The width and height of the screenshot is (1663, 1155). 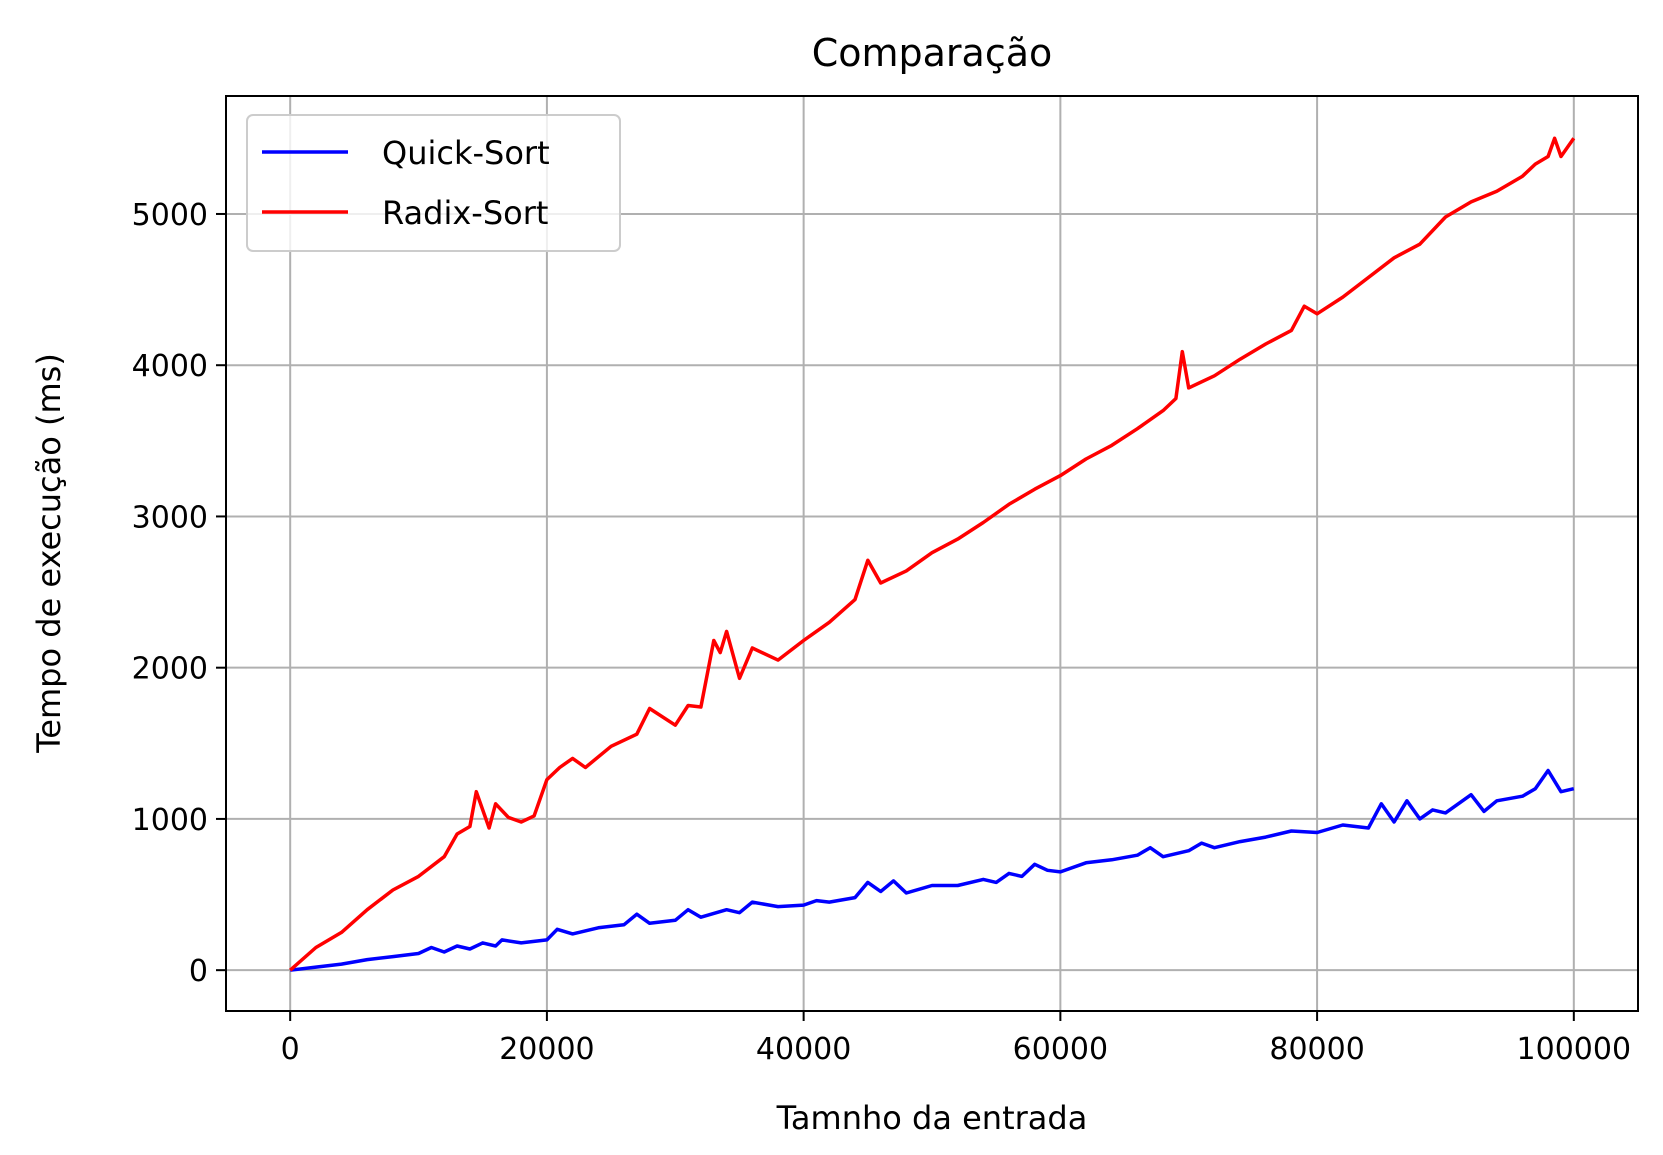 What do you see at coordinates (932, 53) in the screenshot?
I see `chart-title: Comparação` at bounding box center [932, 53].